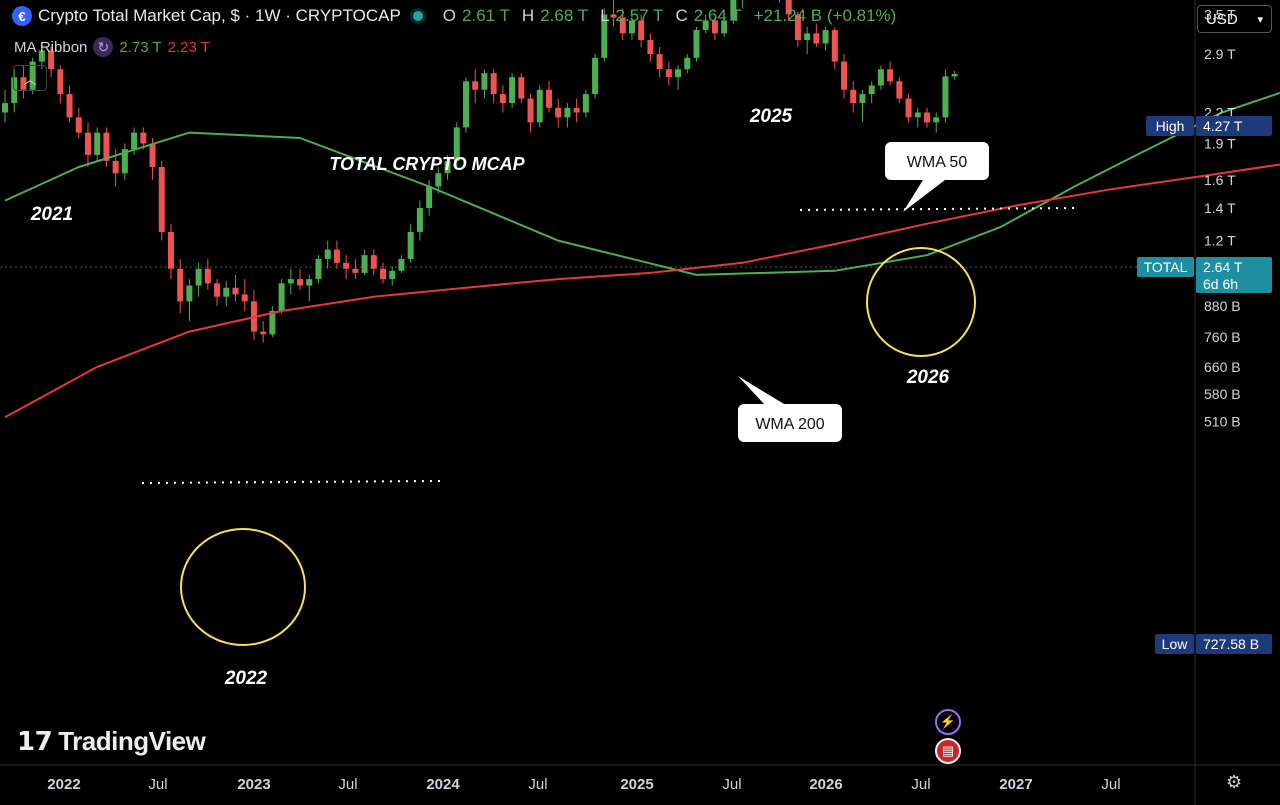 This screenshot has height=805, width=1280. Describe the element at coordinates (825, 784) in the screenshot. I see `time-tick-label: 2026` at that location.